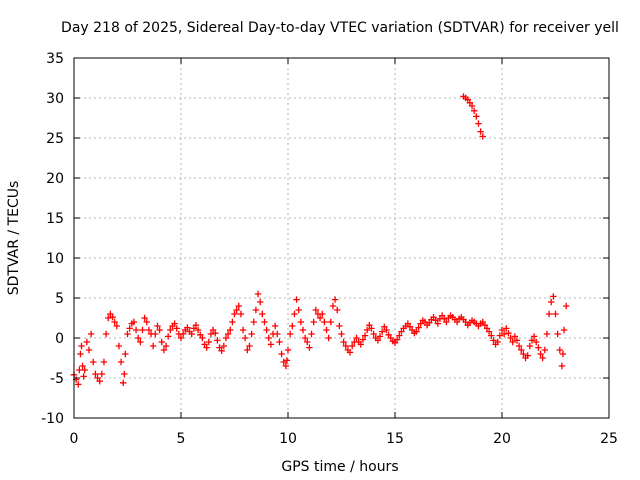  Describe the element at coordinates (55, 59) in the screenshot. I see `y-tick-label: 35` at that location.